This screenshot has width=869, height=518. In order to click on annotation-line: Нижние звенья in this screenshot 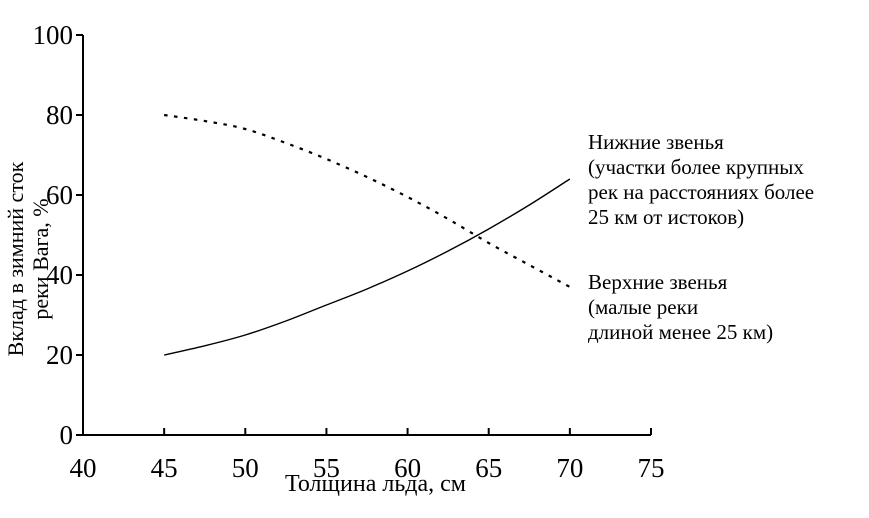, I will do `click(656, 142)`.